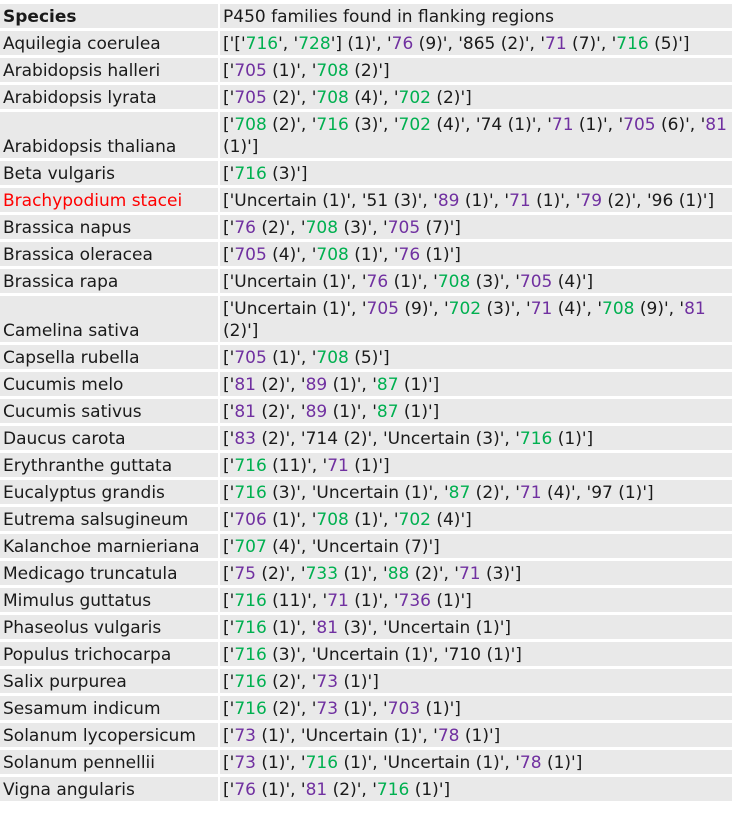 The image size is (732, 814). What do you see at coordinates (475, 627) in the screenshot?
I see `families-cell: ['716 (1)', '81 (3)', 'Uncertain (1)']` at bounding box center [475, 627].